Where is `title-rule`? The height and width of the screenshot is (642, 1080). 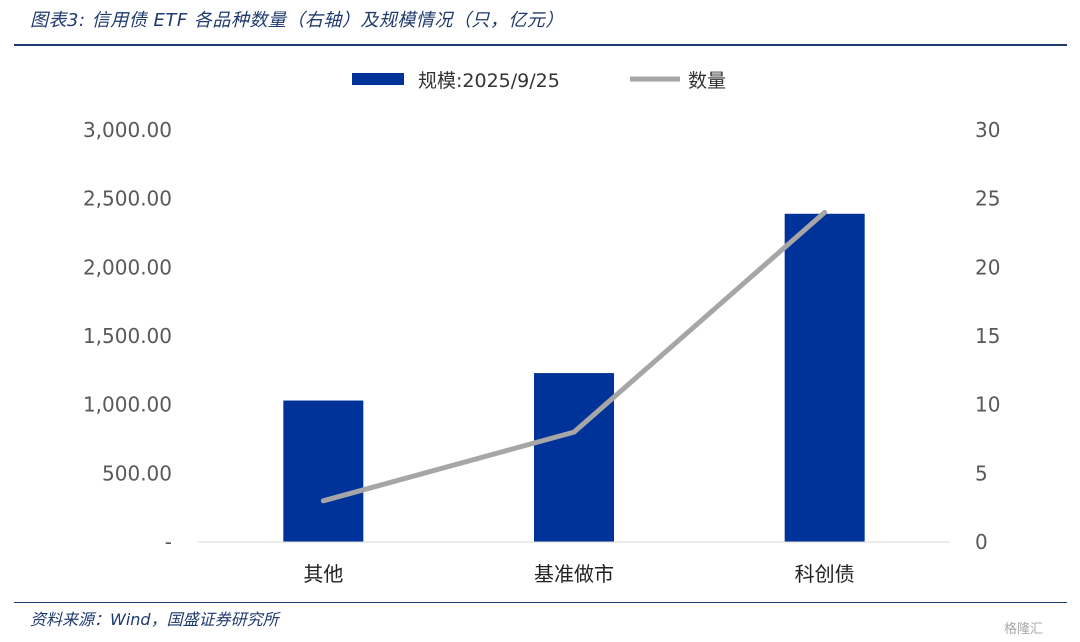 title-rule is located at coordinates (540, 45).